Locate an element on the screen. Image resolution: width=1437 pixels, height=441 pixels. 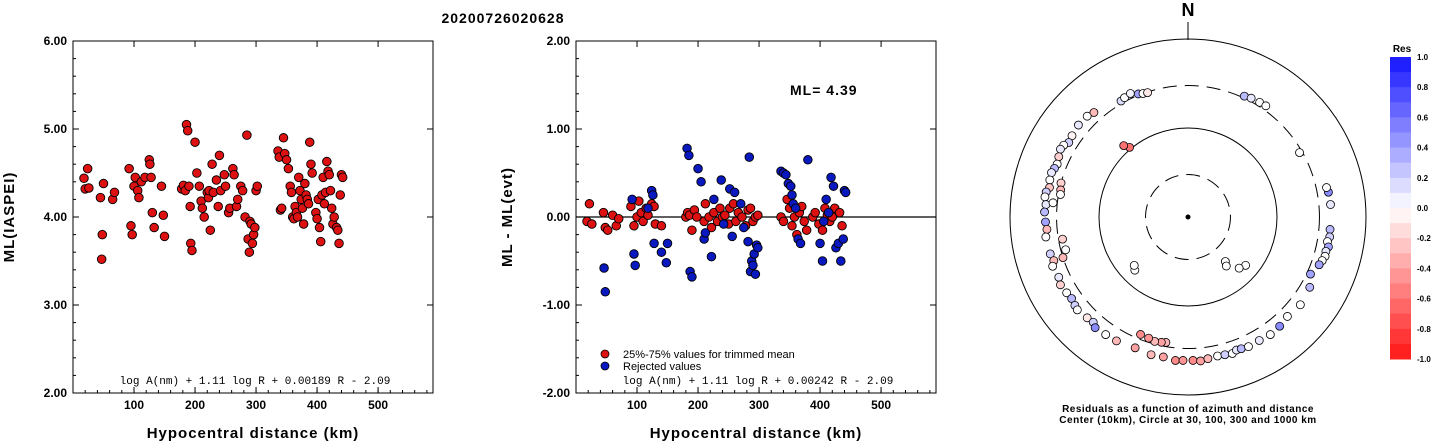
colorbar-tick-label: -0.2 is located at coordinates (1424, 238).